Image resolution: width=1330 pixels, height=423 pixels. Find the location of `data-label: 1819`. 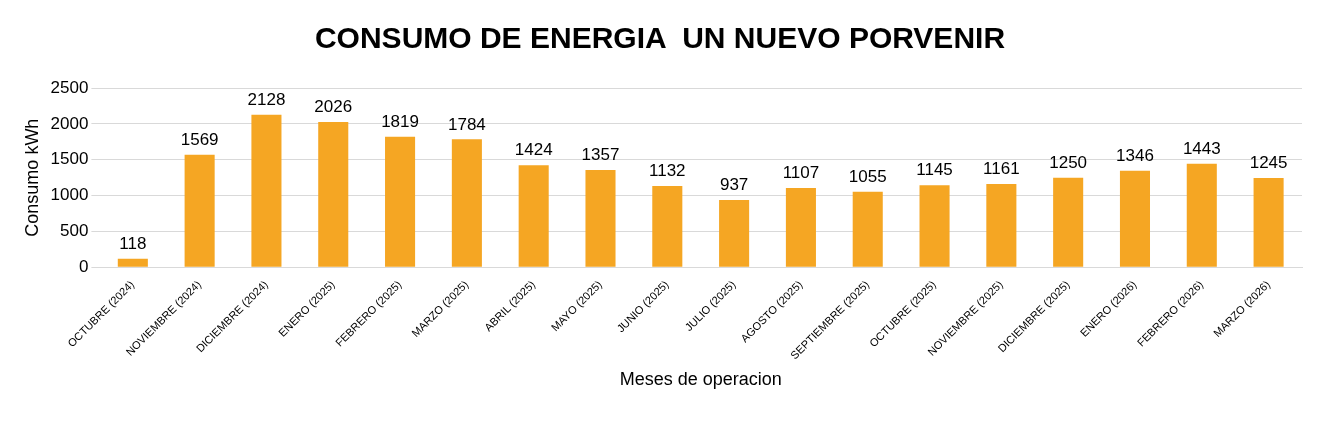

data-label: 1819 is located at coordinates (400, 122).